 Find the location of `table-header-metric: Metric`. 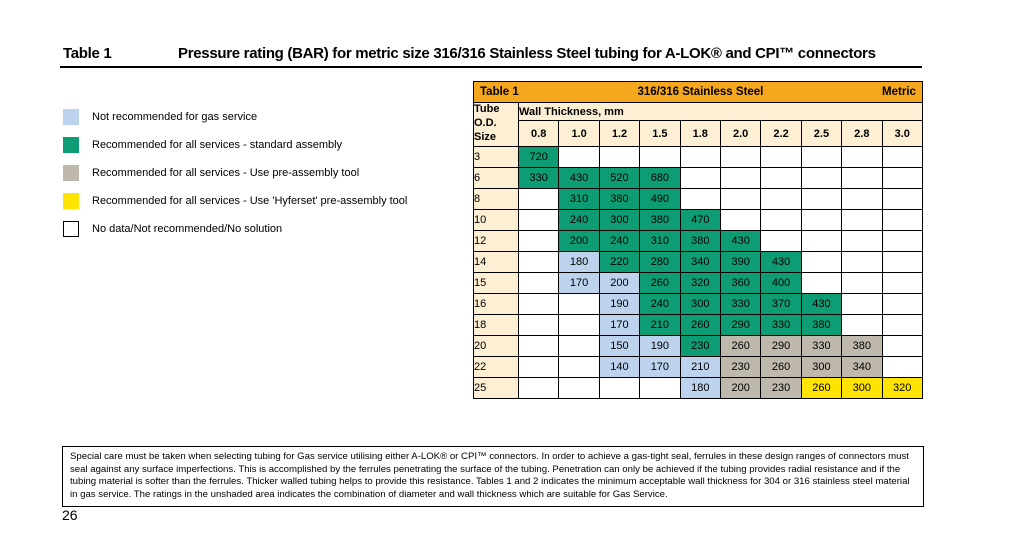

table-header-metric: Metric is located at coordinates (899, 92).